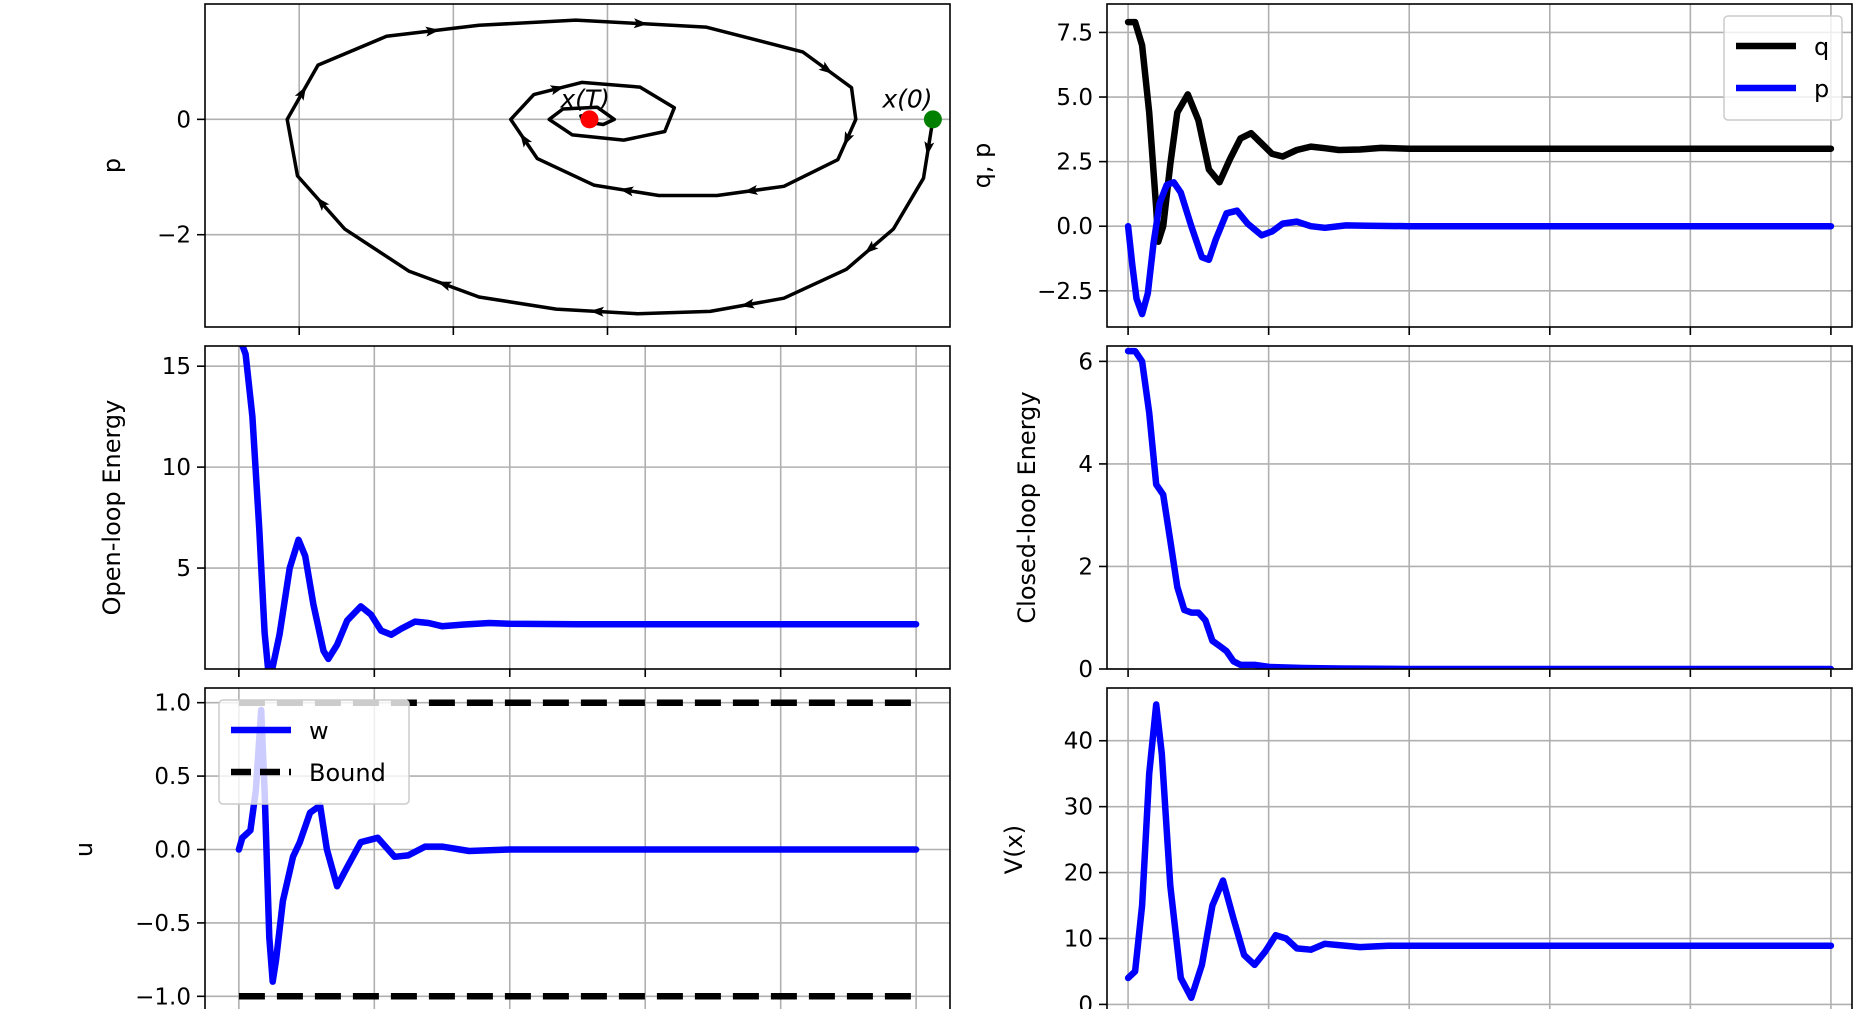 The image size is (1857, 1009). Describe the element at coordinates (112, 165) in the screenshot. I see `y-axis-label: p` at that location.